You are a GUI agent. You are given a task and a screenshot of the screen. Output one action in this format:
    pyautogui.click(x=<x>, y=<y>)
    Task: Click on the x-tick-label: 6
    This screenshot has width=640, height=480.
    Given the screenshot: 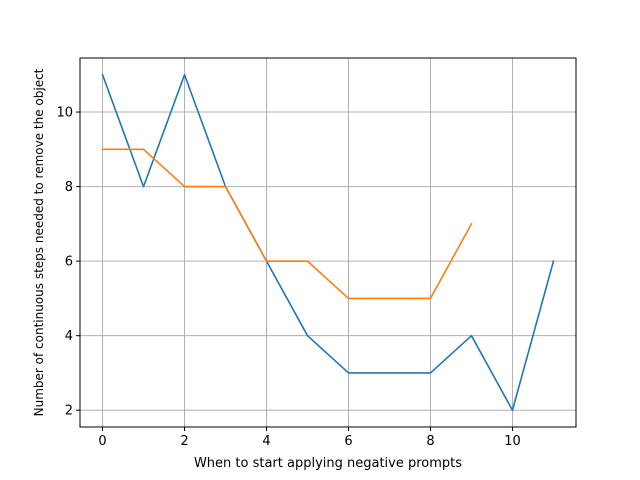 What is the action you would take?
    pyautogui.click(x=348, y=441)
    